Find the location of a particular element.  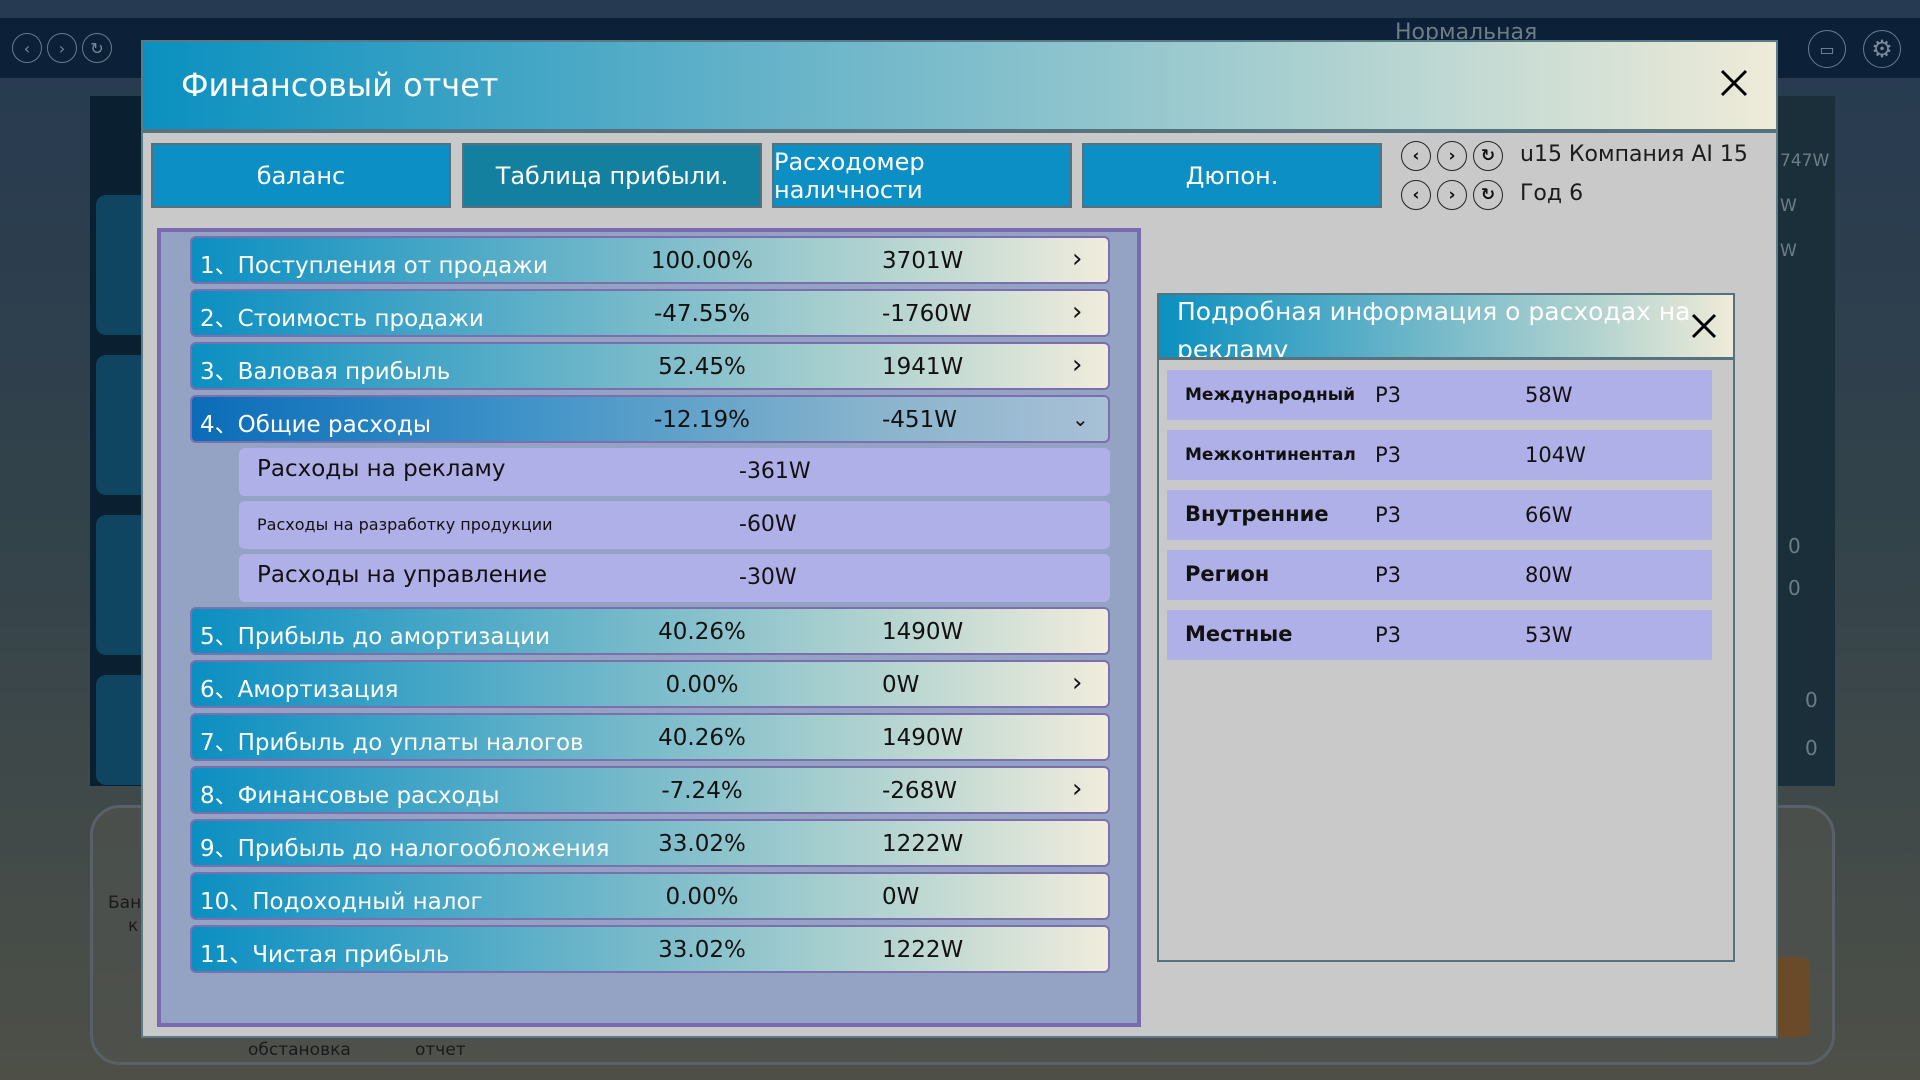

sub-row-label: Расходы на рекламу is located at coordinates (381, 469).